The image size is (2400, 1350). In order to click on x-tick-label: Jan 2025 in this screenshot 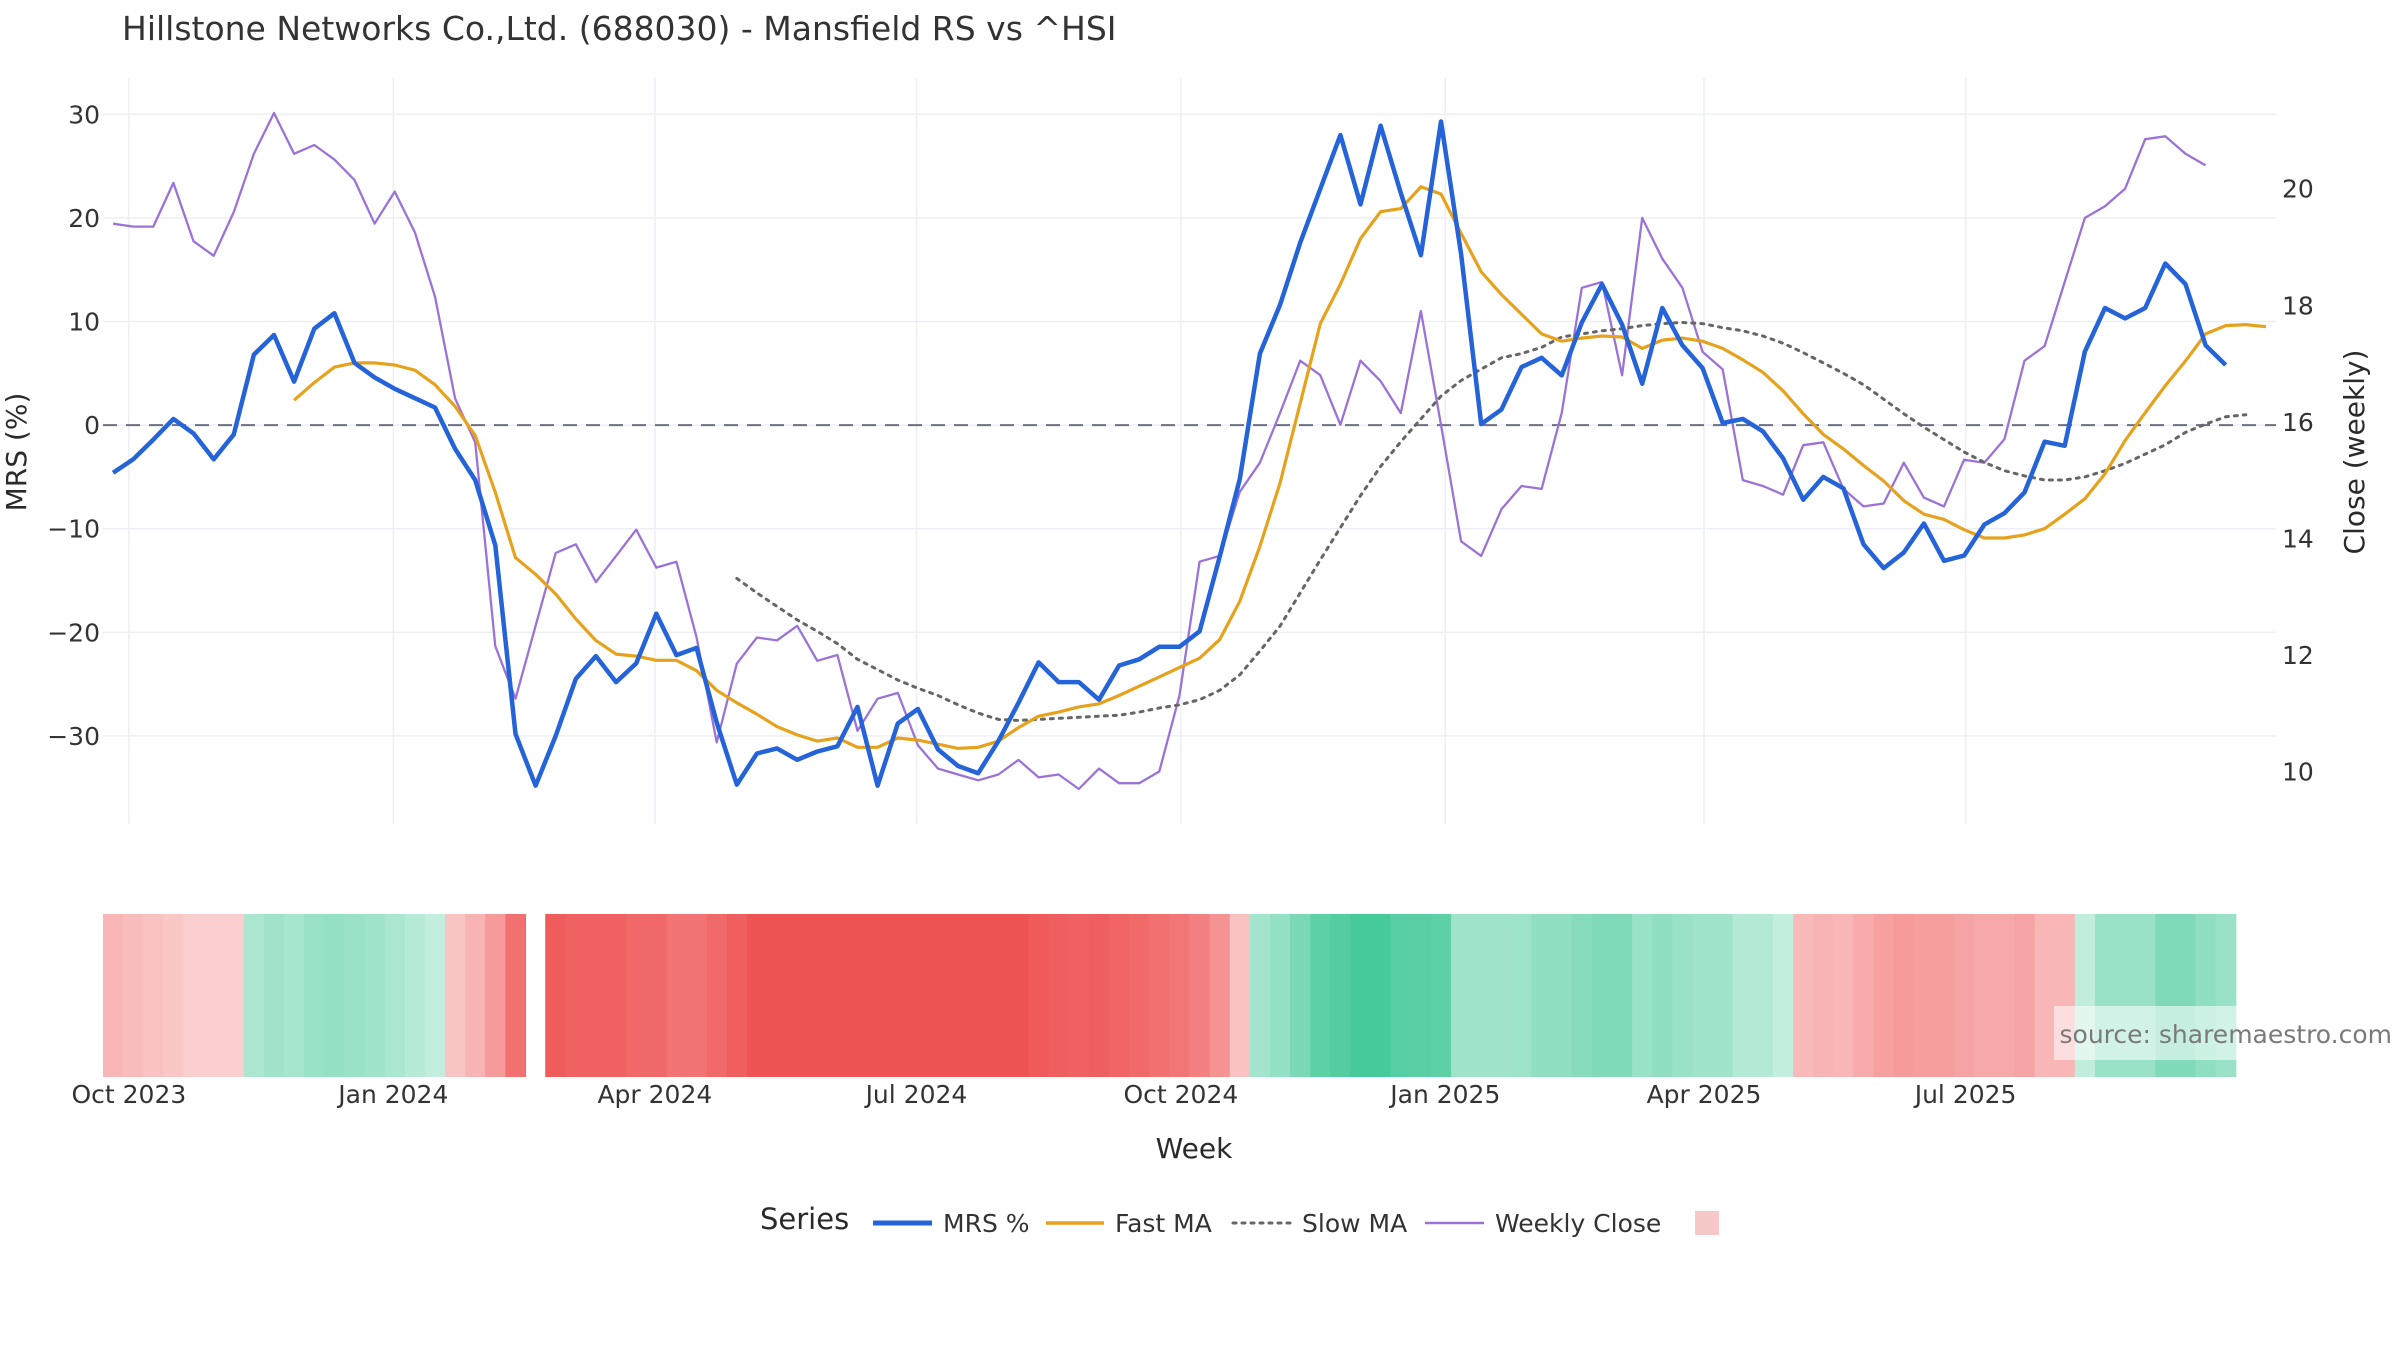, I will do `click(1444, 1094)`.